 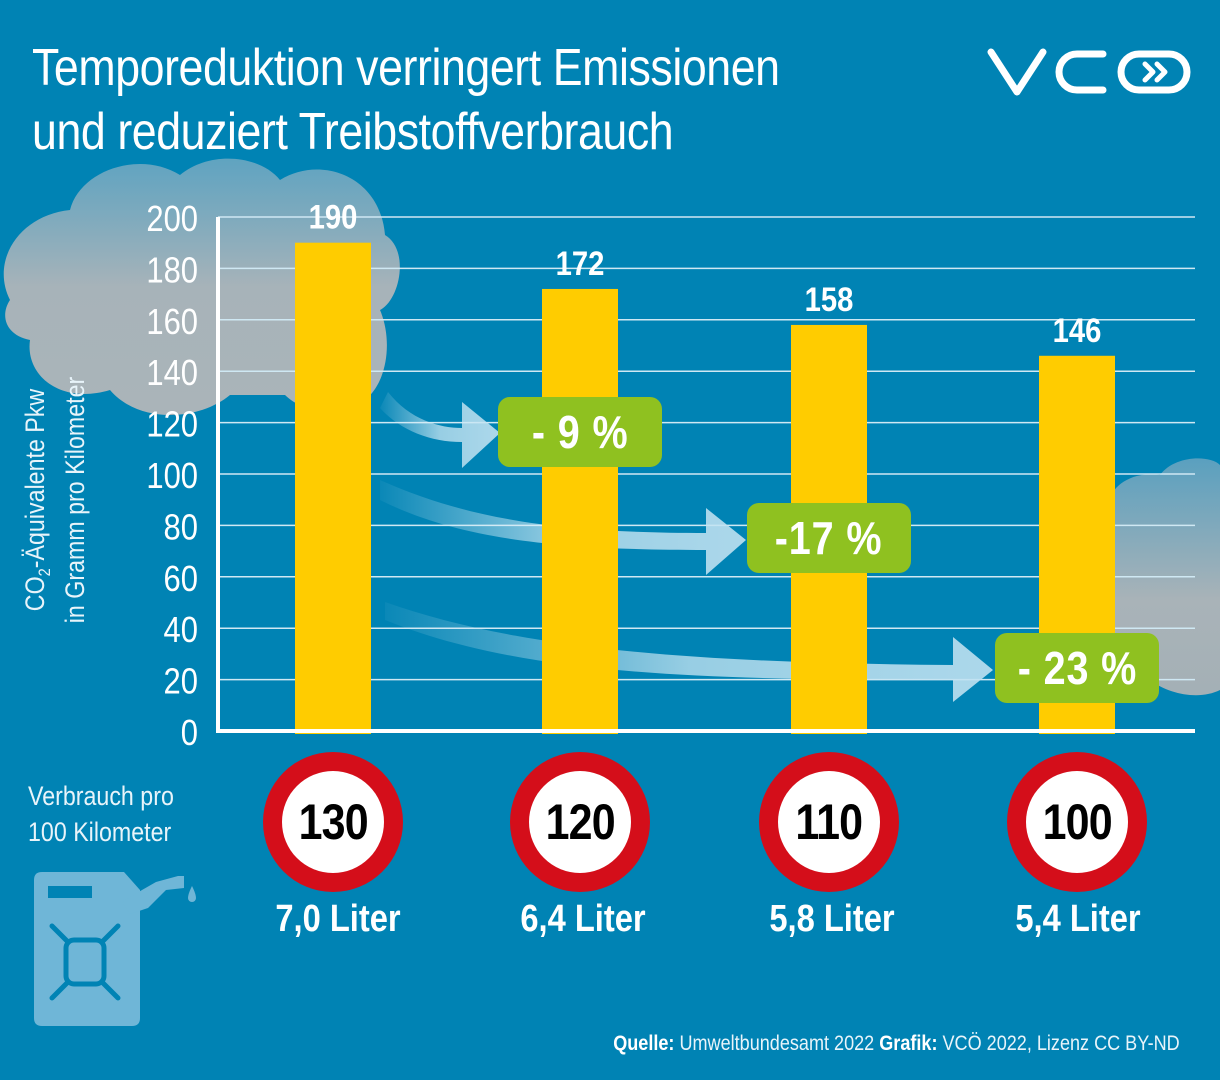 What do you see at coordinates (440, 430) in the screenshot?
I see `arrow-9-percent` at bounding box center [440, 430].